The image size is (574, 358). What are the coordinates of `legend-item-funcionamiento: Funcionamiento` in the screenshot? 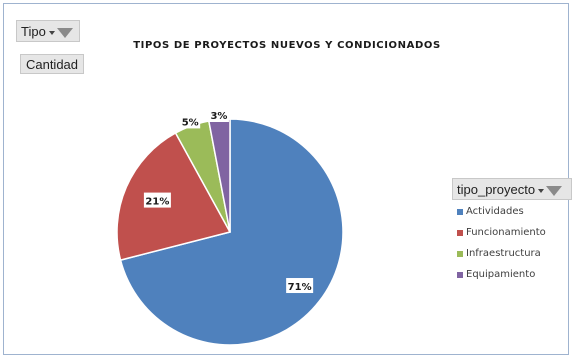 It's located at (501, 232).